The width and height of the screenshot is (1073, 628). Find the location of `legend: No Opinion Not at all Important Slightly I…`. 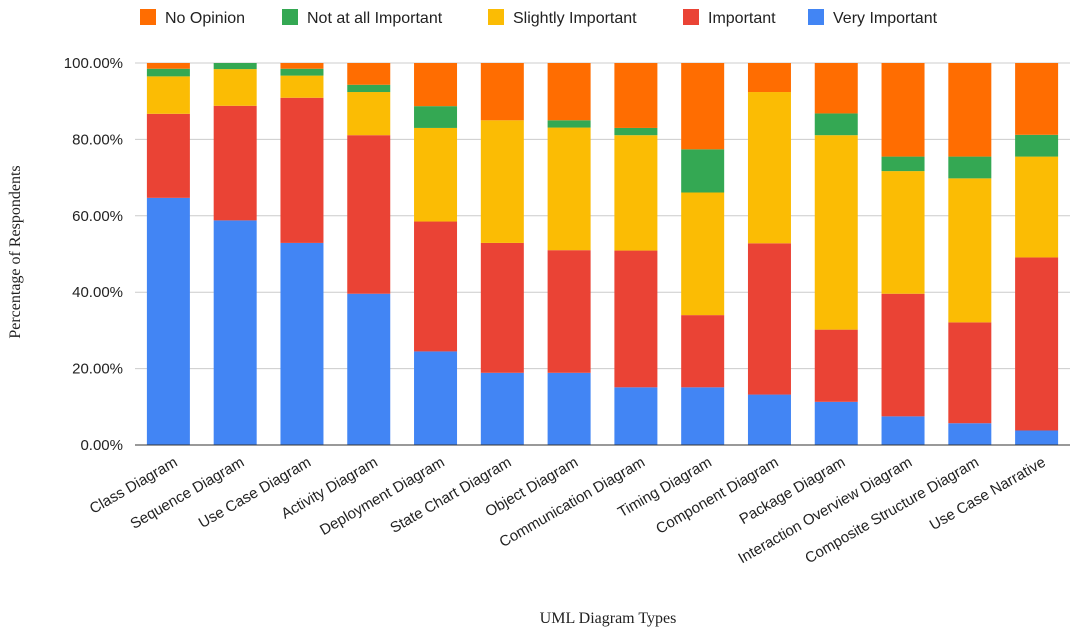

legend: No Opinion Not at all Important Slightly I… is located at coordinates (539, 18).